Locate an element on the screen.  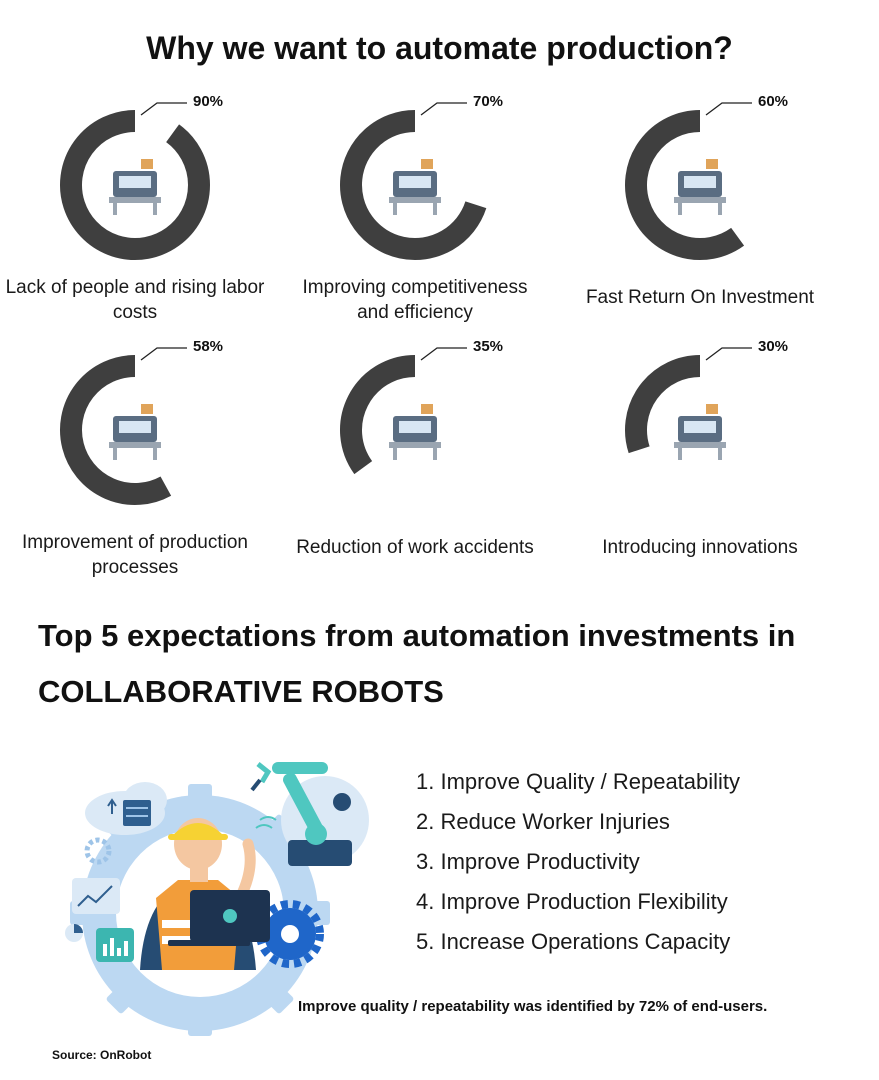
category-label: Reduction of work accidents is located at coordinates (415, 547).